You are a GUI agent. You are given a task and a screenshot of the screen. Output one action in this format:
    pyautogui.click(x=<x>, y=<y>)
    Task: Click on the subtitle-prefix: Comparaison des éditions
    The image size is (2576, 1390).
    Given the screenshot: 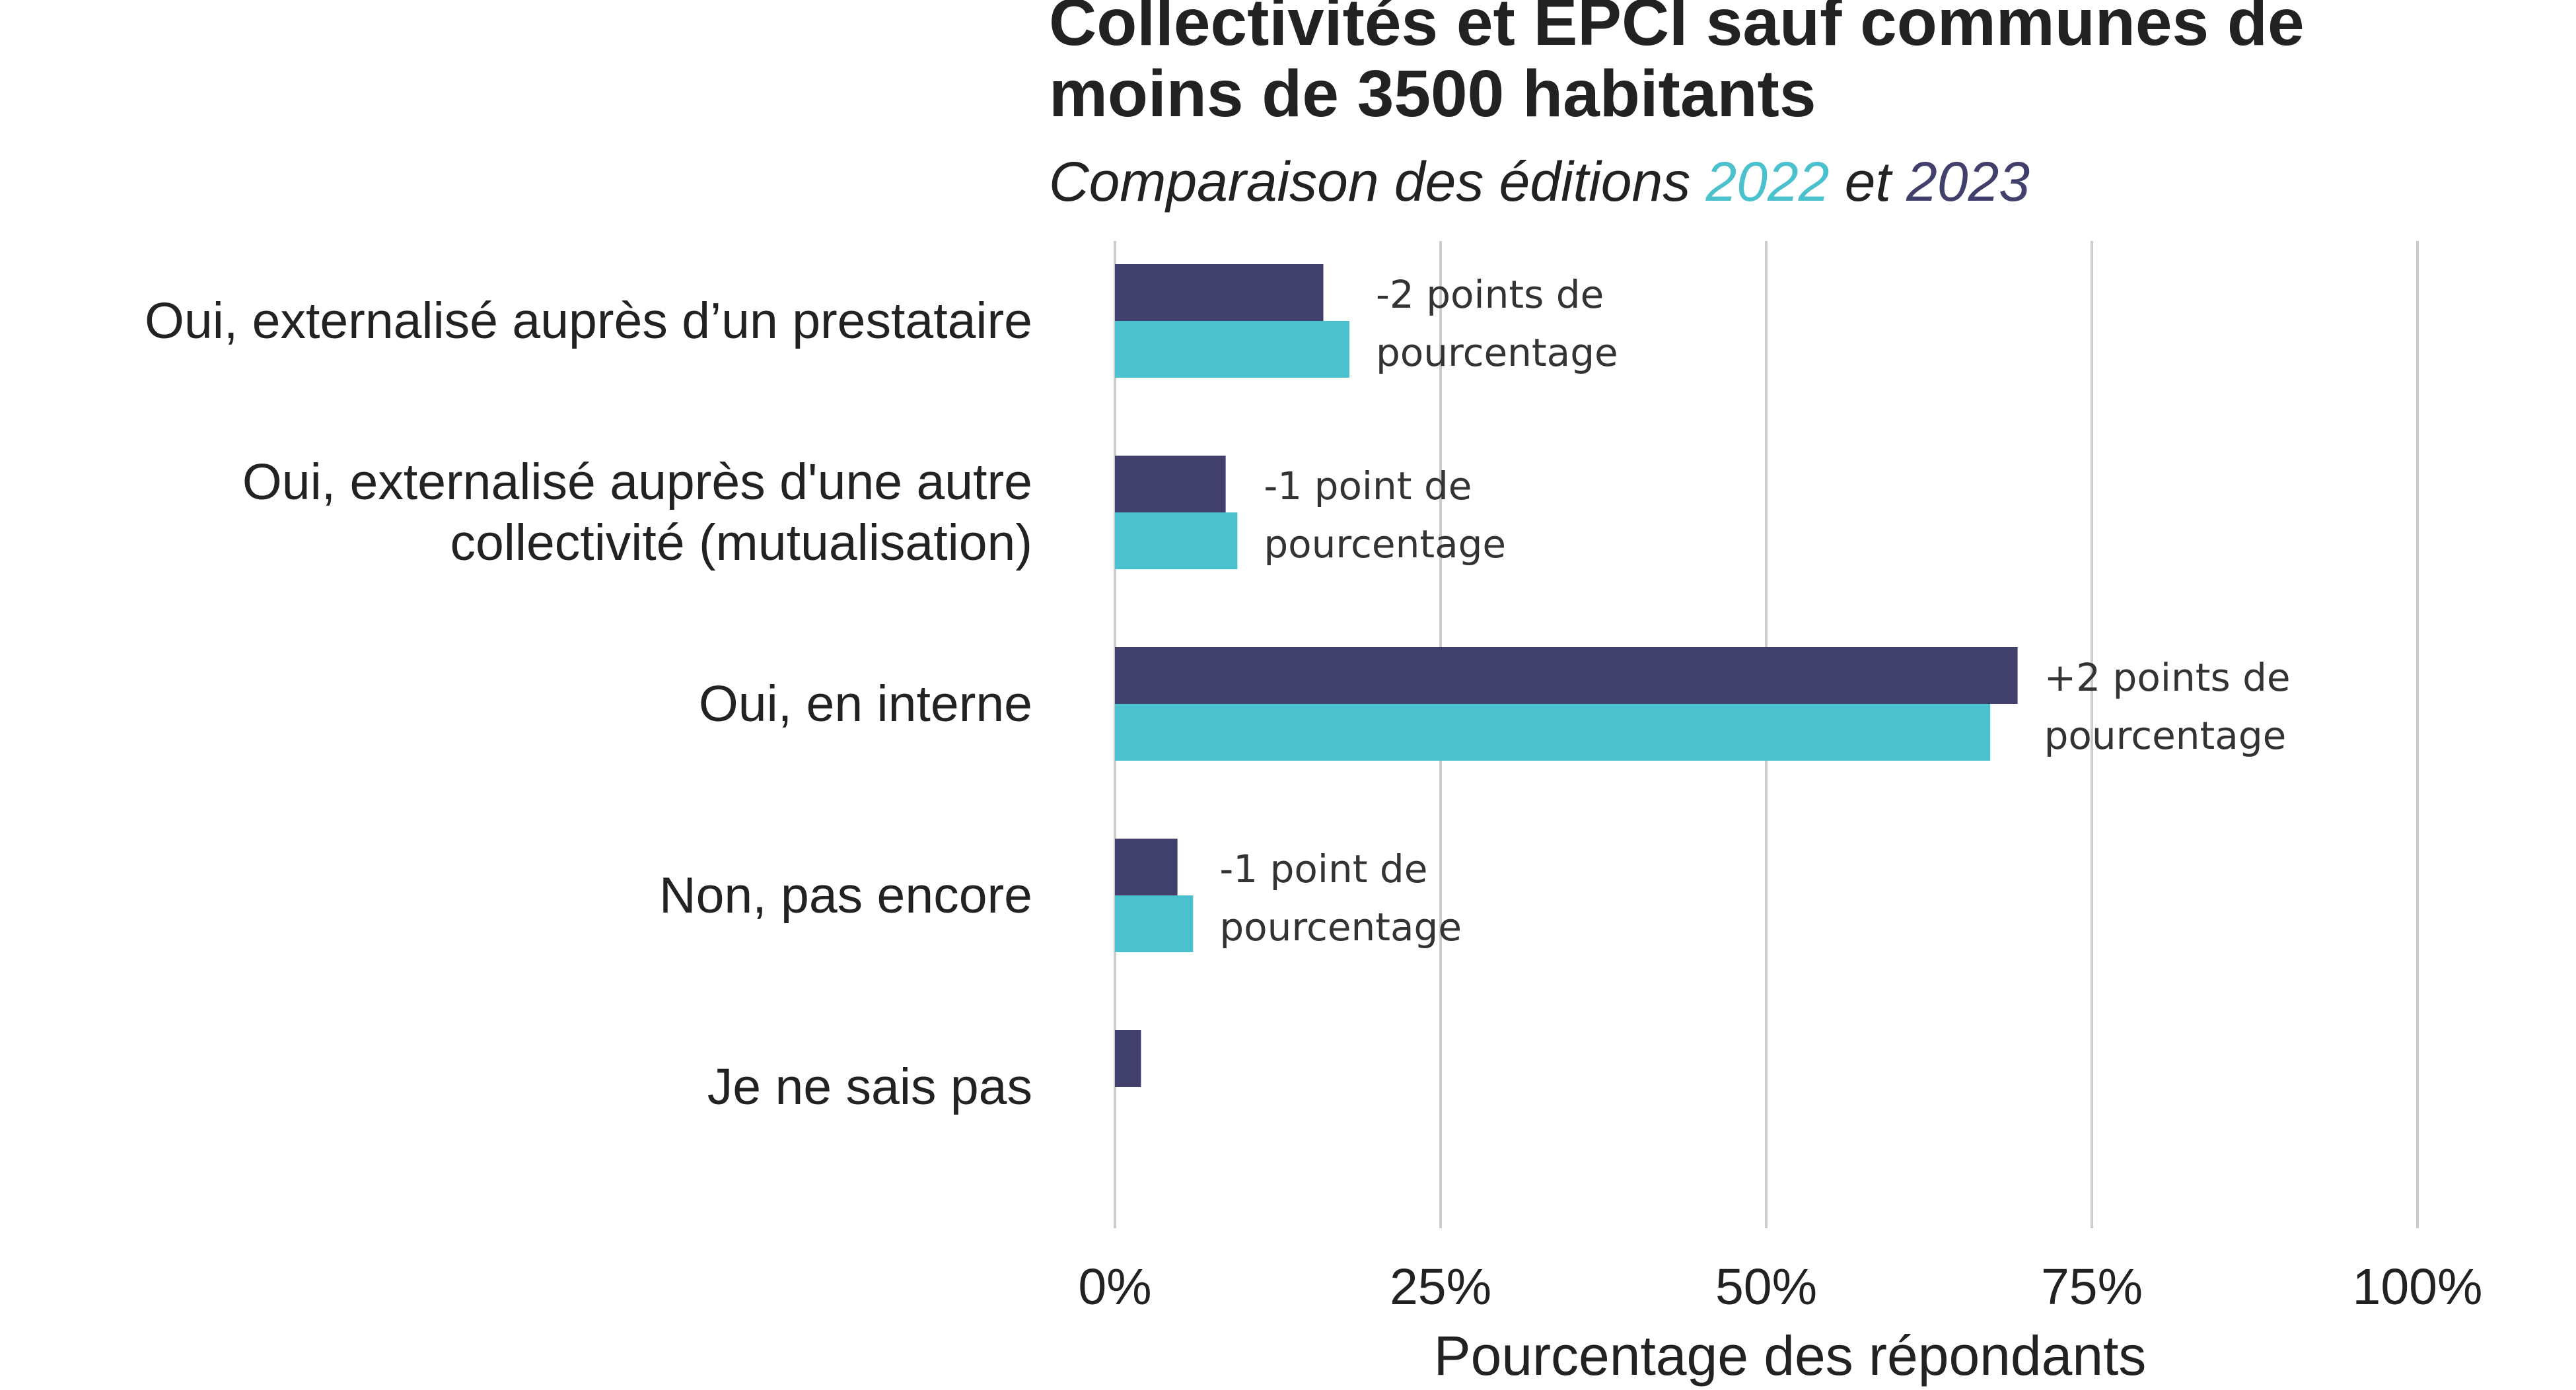 What is the action you would take?
    pyautogui.click(x=1377, y=182)
    